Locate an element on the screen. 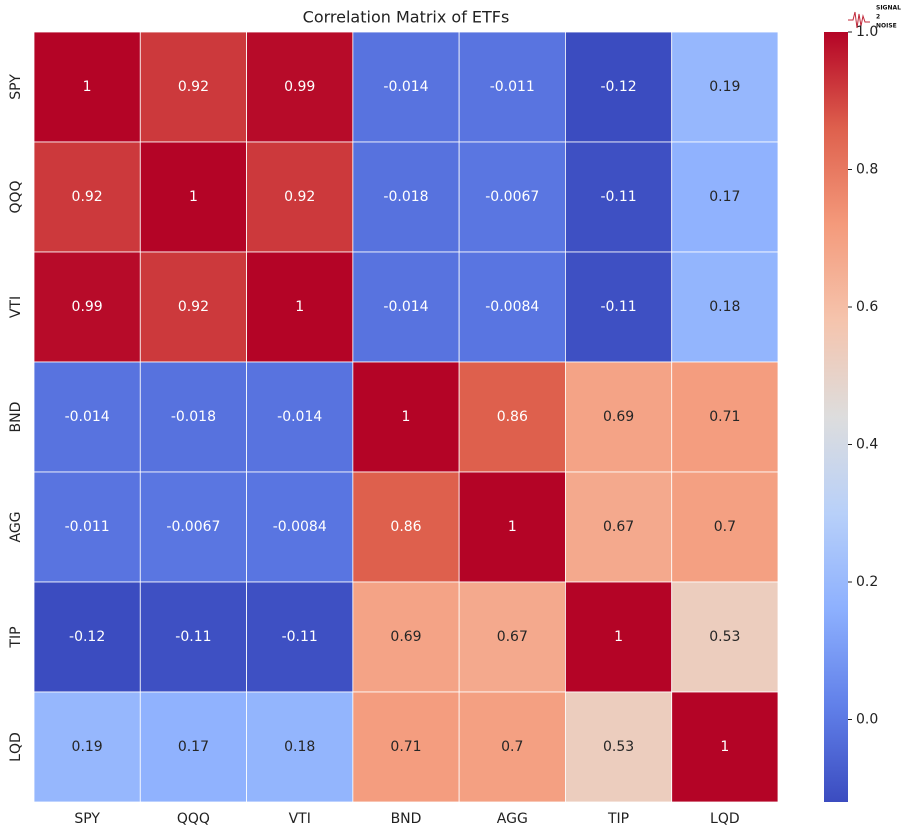 The width and height of the screenshot is (904, 836). cell-label: 0.71 is located at coordinates (724, 417).